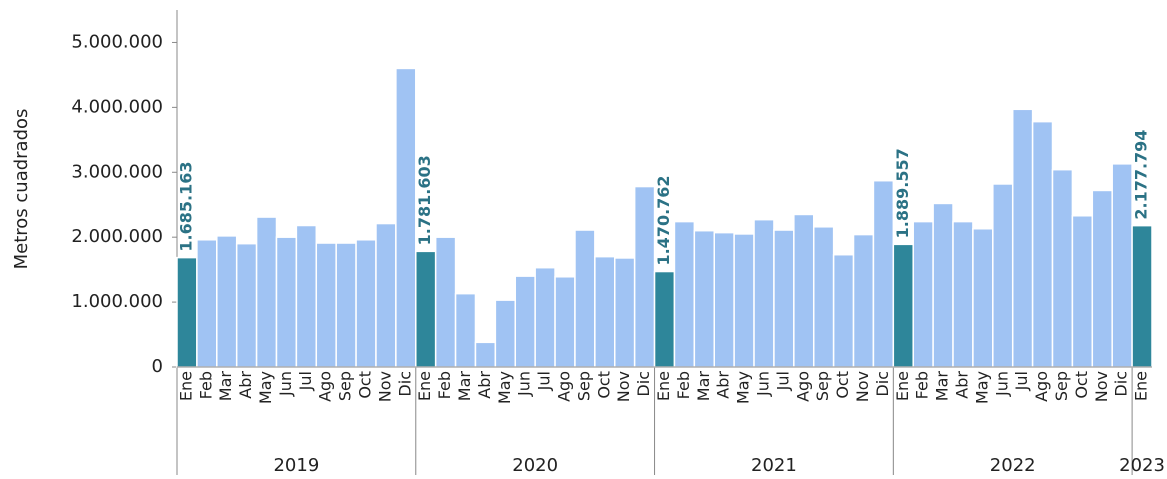 The height and width of the screenshot is (479, 1167). What do you see at coordinates (1013, 465) in the screenshot?
I see `group-label: 2022` at bounding box center [1013, 465].